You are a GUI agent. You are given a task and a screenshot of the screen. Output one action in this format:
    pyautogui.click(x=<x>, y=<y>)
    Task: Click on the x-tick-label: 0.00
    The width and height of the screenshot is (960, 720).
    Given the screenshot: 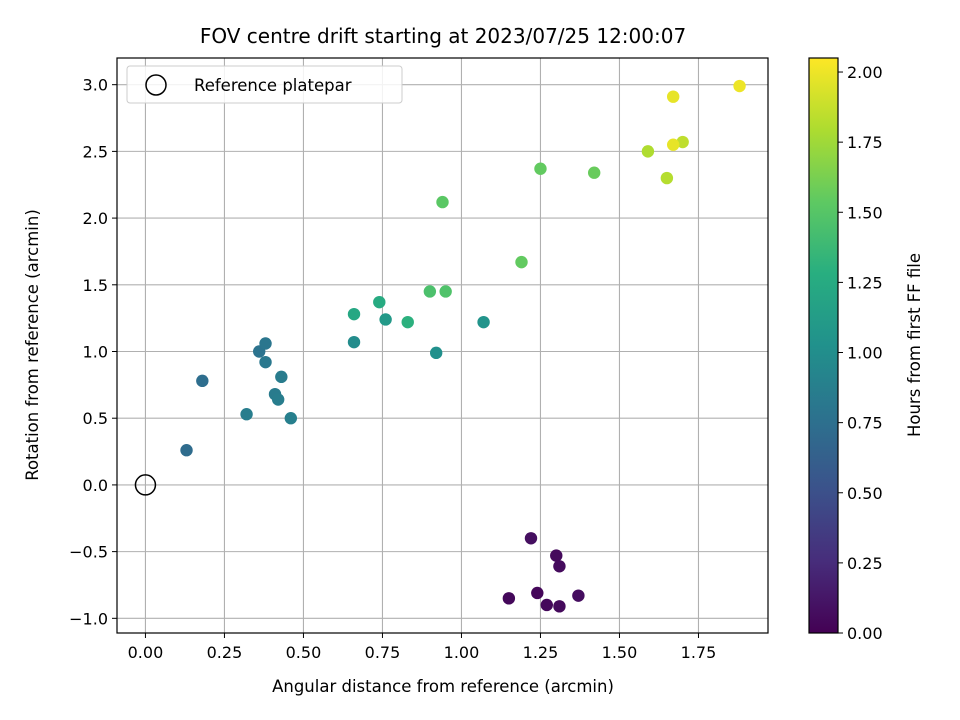 What is the action you would take?
    pyautogui.click(x=146, y=652)
    